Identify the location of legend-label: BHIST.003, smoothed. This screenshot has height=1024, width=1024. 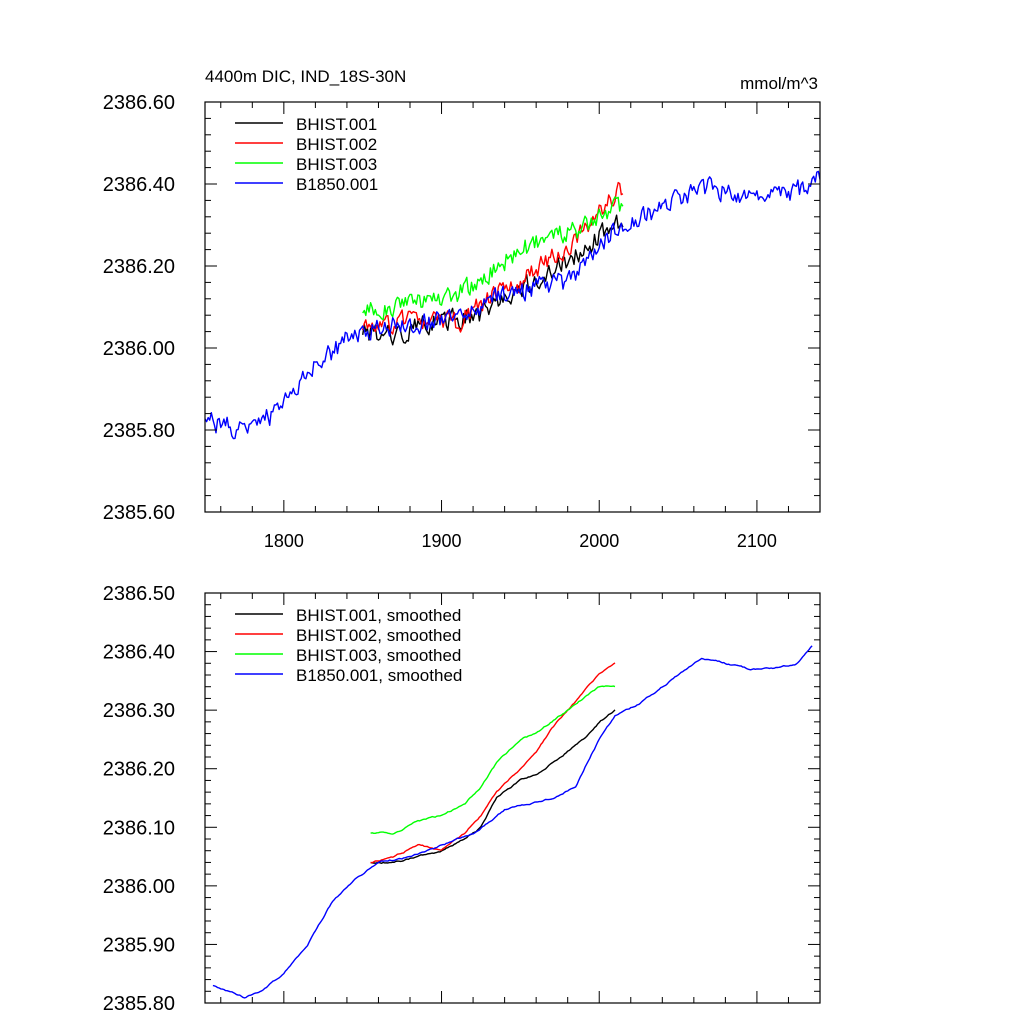
(378, 655).